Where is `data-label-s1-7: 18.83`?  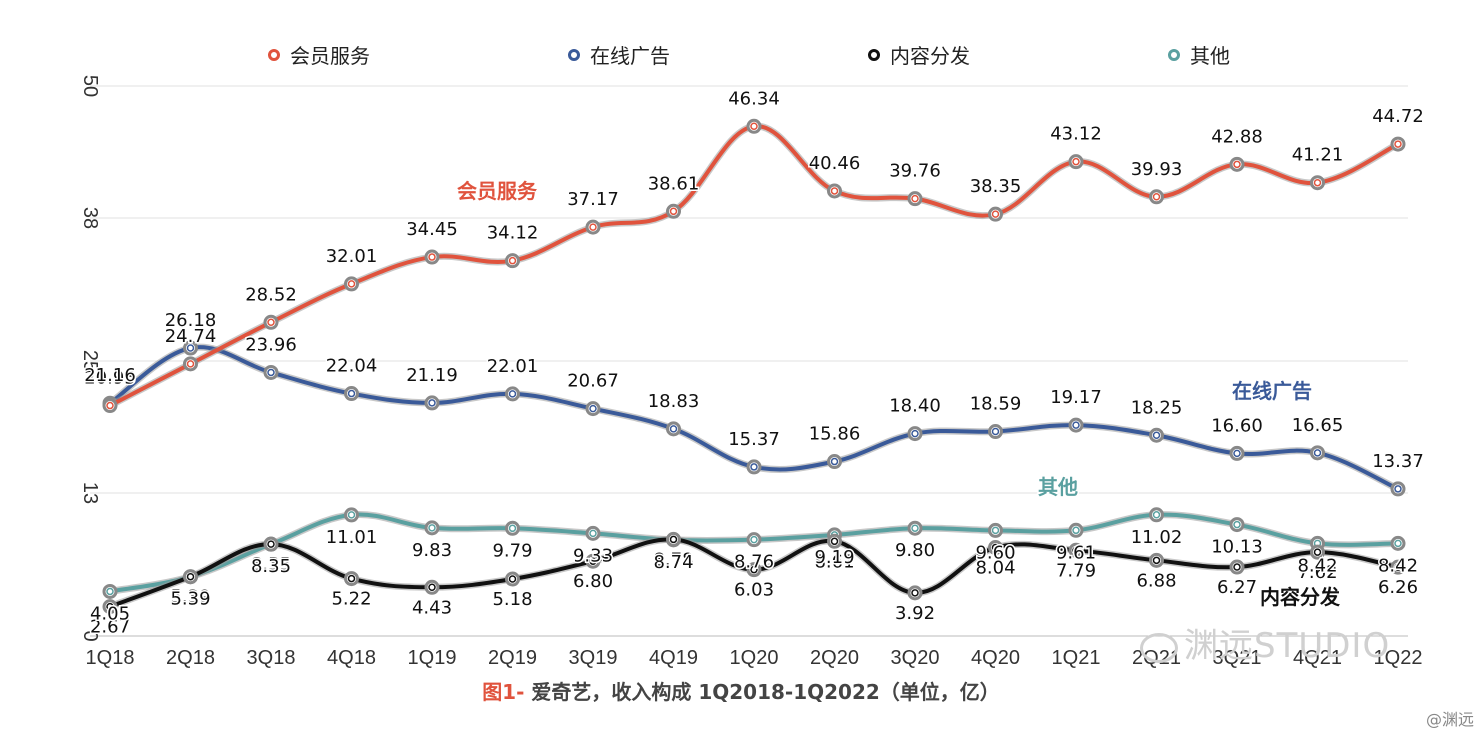
data-label-s1-7: 18.83 is located at coordinates (674, 401).